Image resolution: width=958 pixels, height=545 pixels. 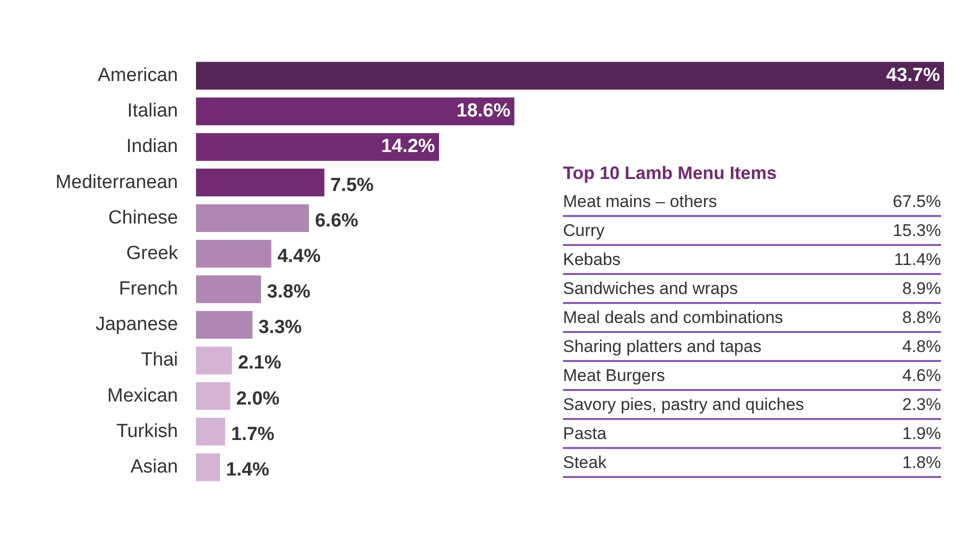 I want to click on text: 4.6%, so click(x=921, y=375).